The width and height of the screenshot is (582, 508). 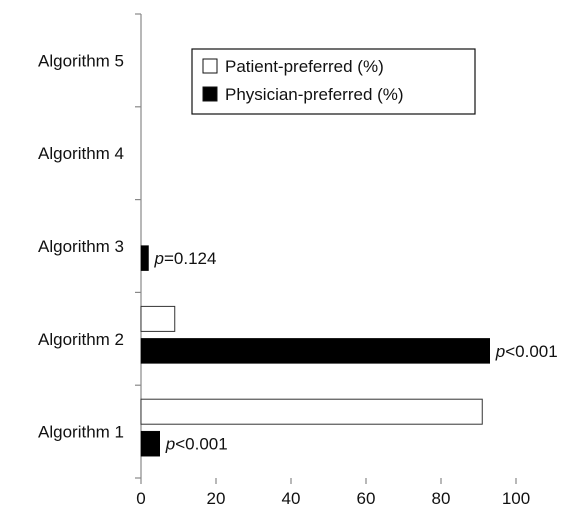 I want to click on legend-box, so click(x=333, y=81).